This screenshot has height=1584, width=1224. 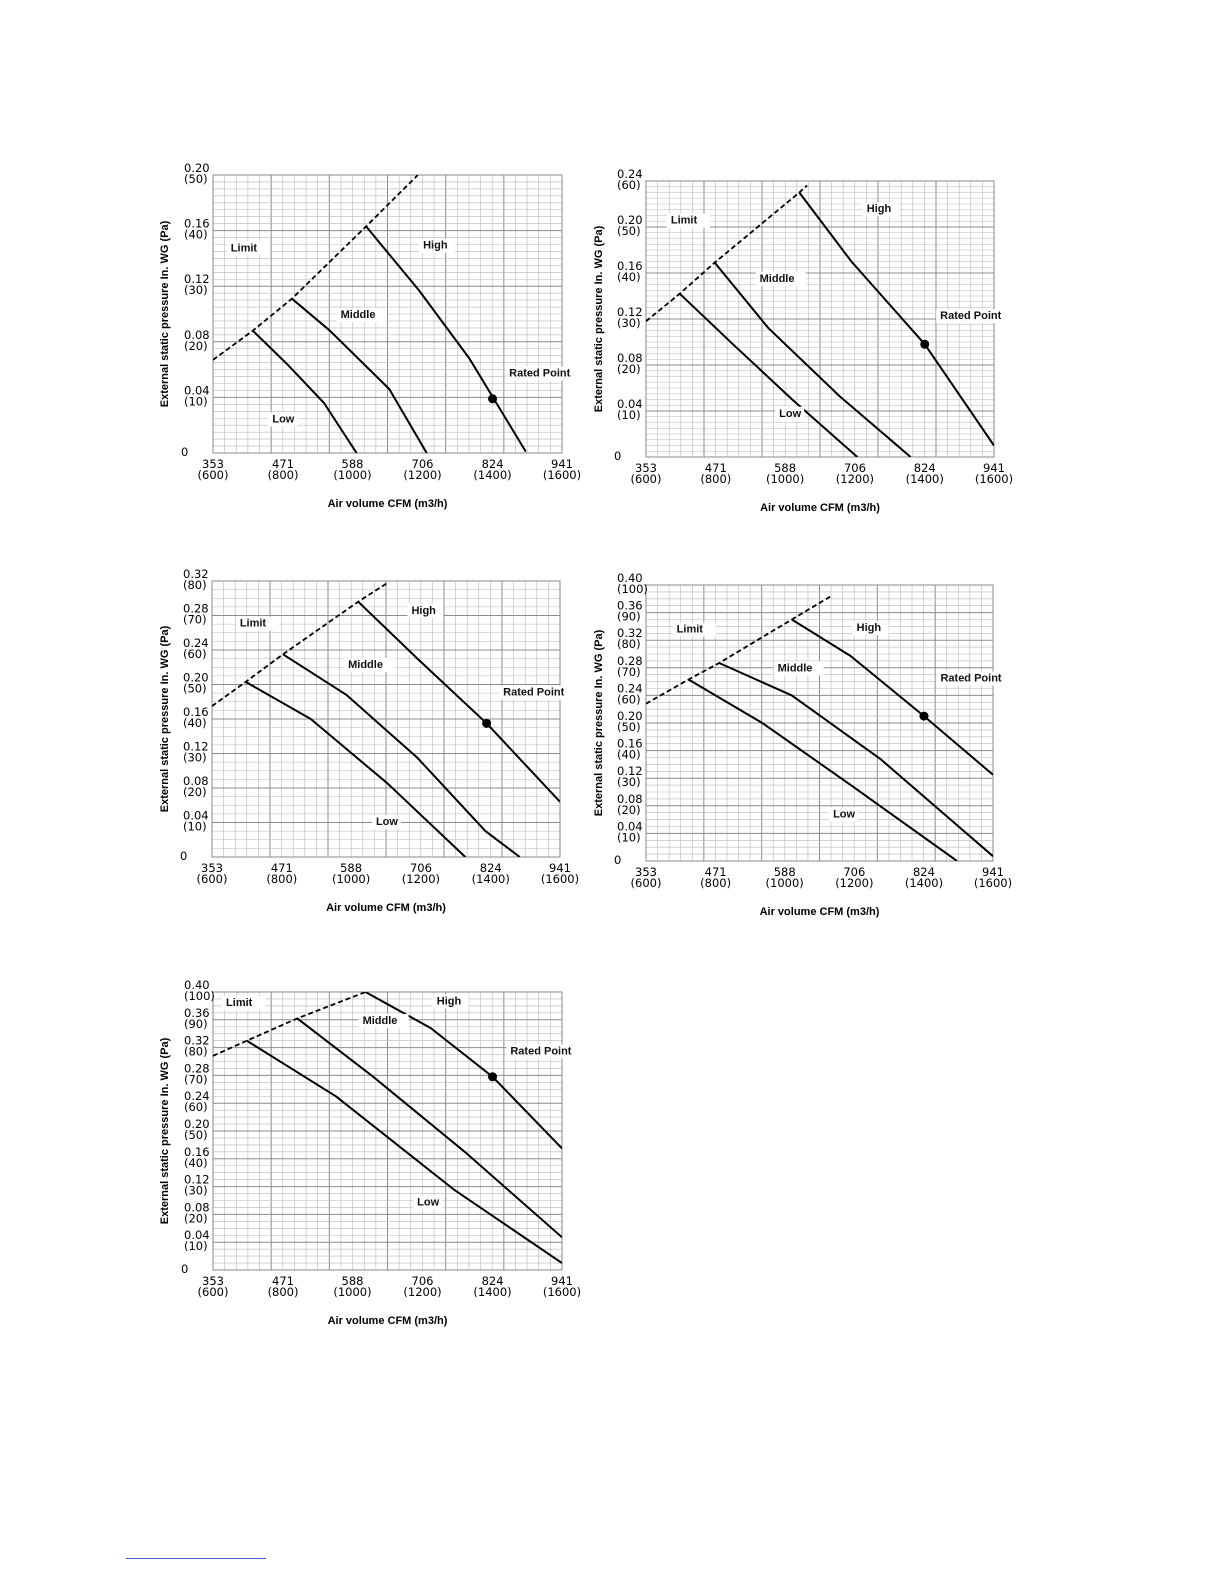 I want to click on y-tick-label: 0.28, so click(x=196, y=609).